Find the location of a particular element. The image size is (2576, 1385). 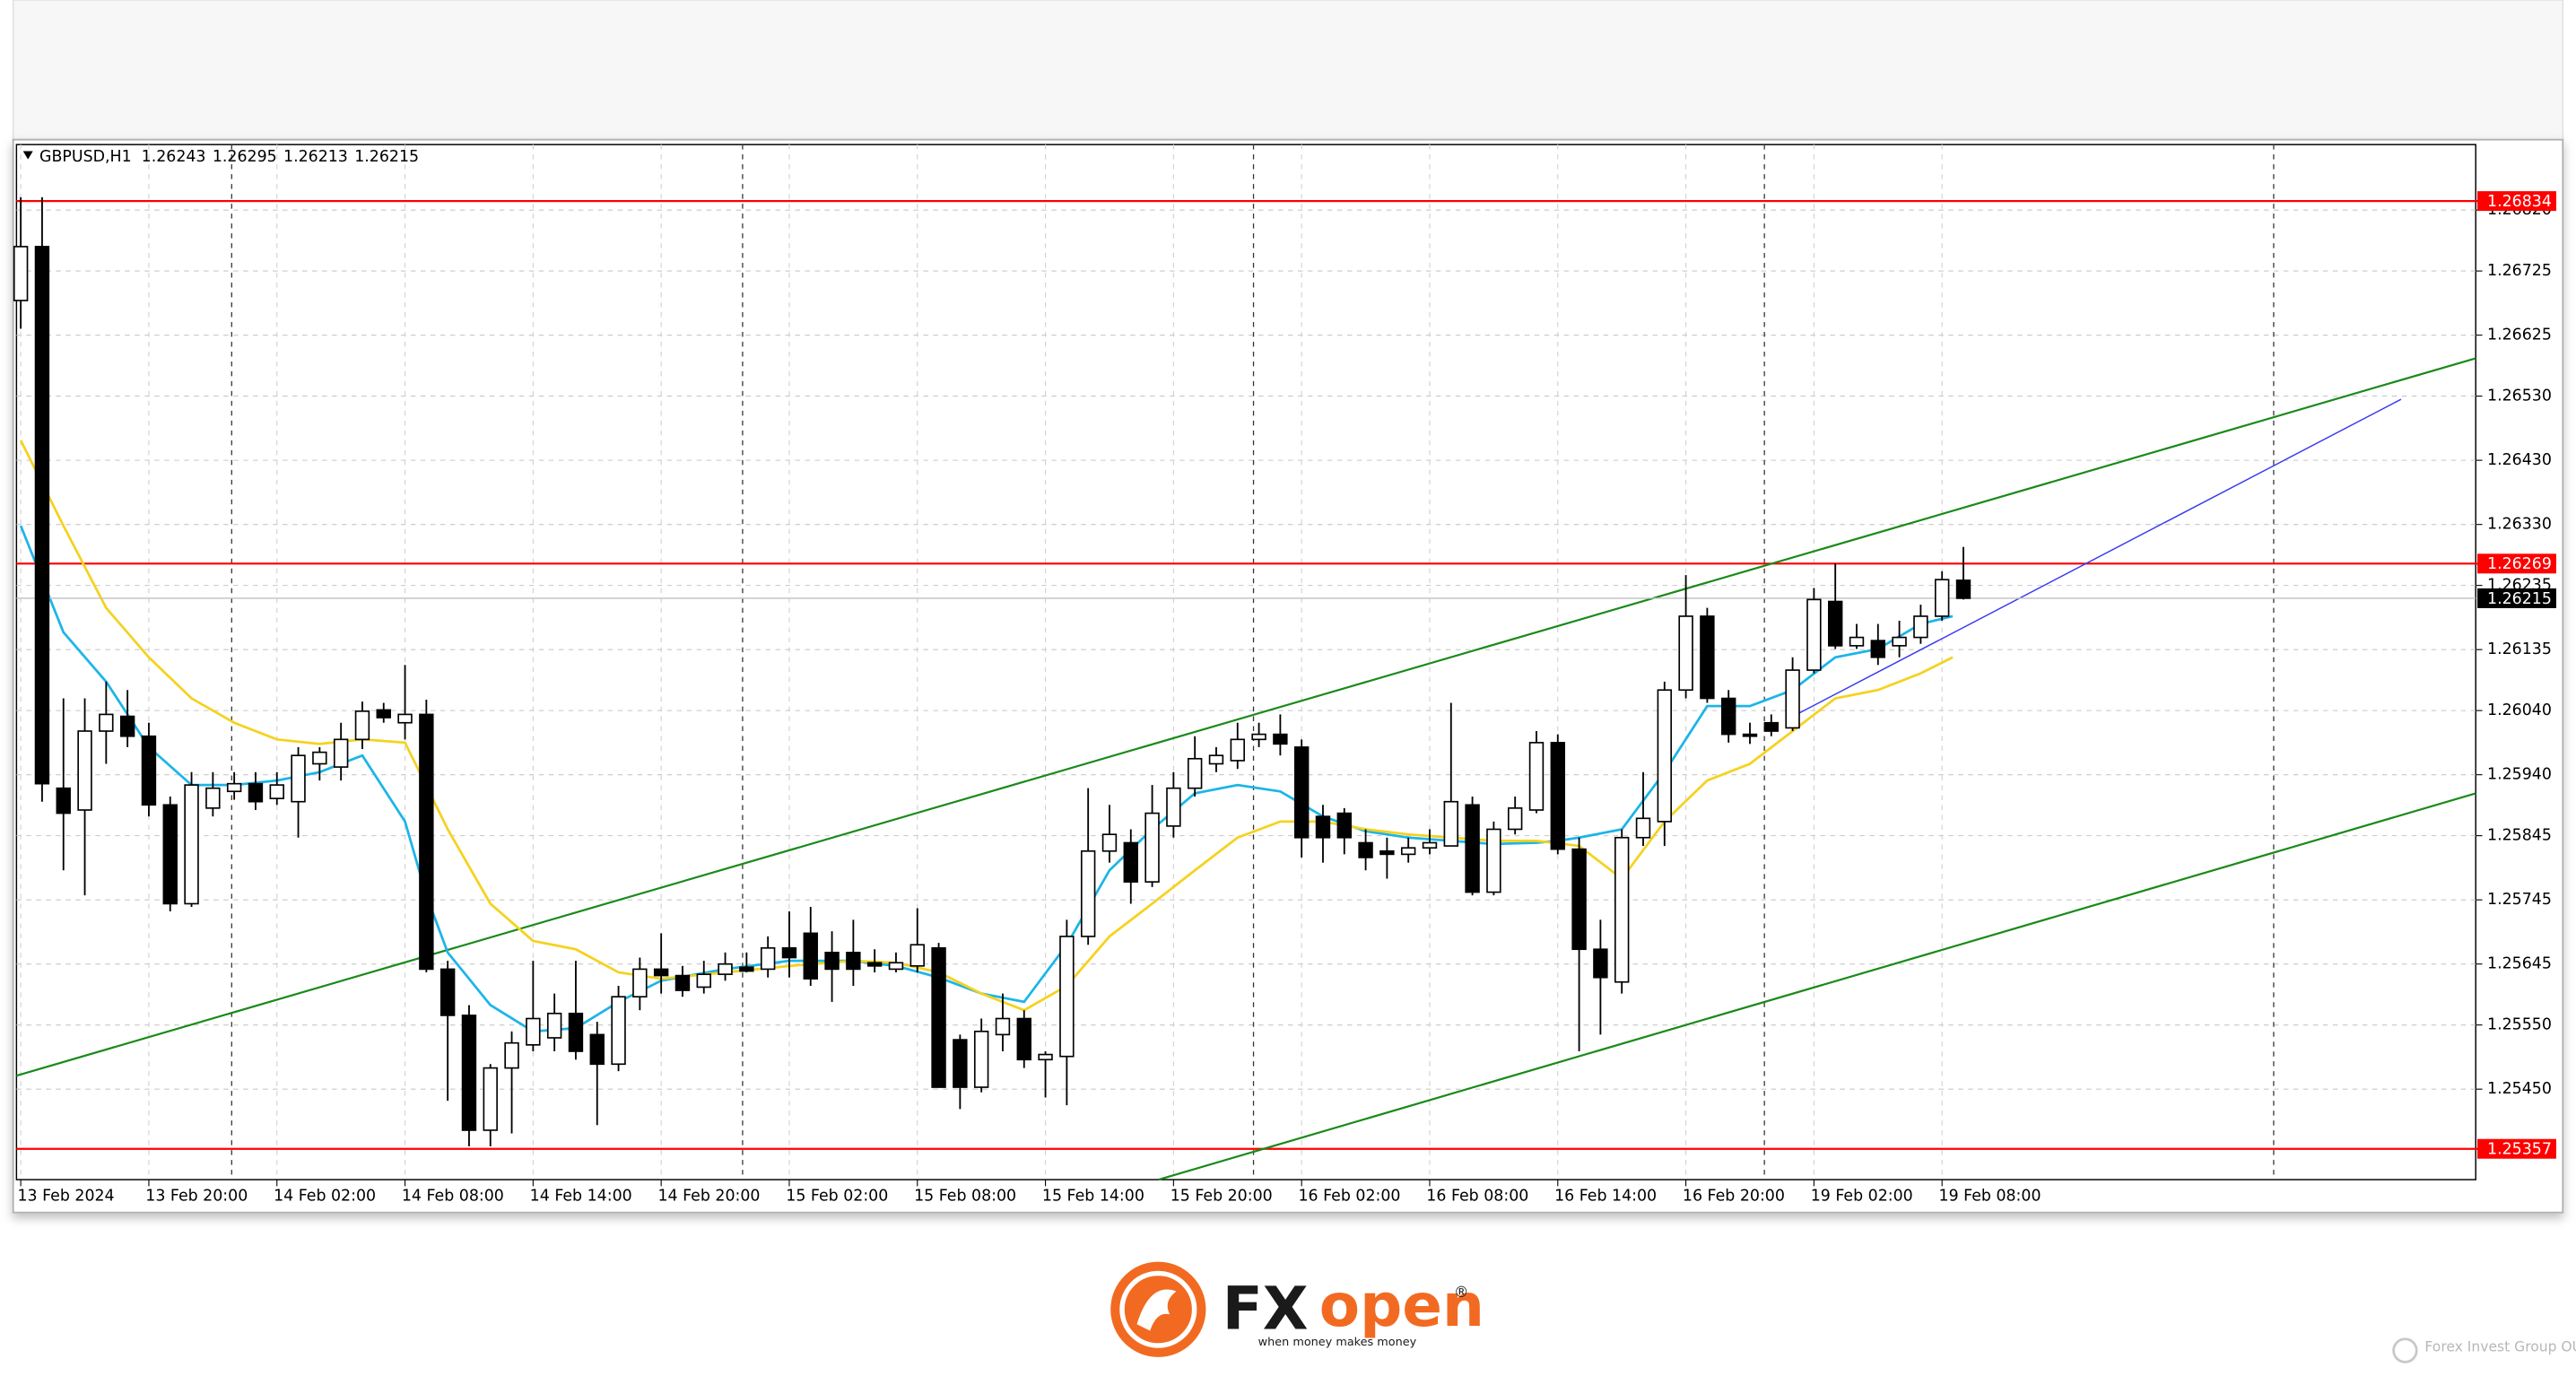

y-tick-label: 1.26725 is located at coordinates (2519, 271).